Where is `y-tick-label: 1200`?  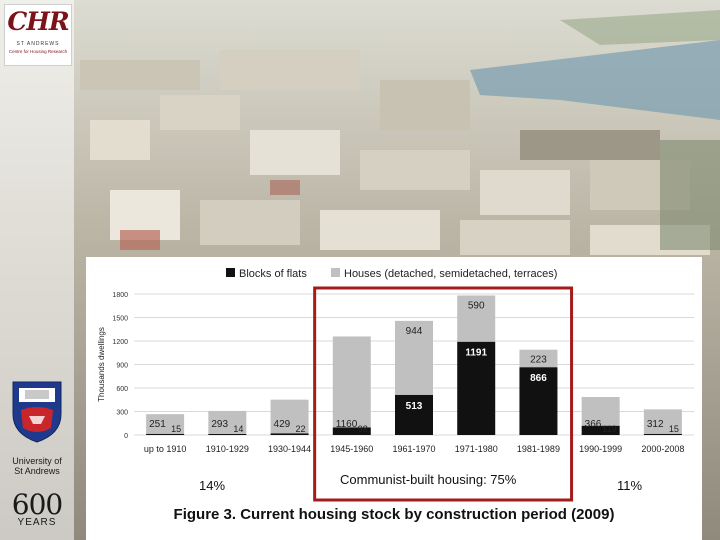
y-tick-label: 1200 is located at coordinates (120, 342).